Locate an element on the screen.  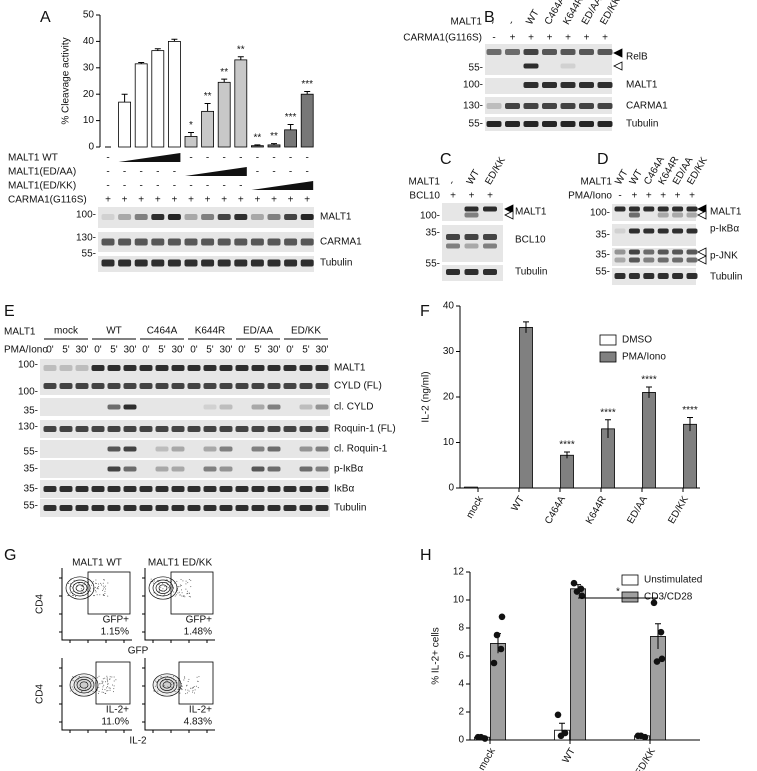
mw-marker: 130- is located at coordinates (28, 427).